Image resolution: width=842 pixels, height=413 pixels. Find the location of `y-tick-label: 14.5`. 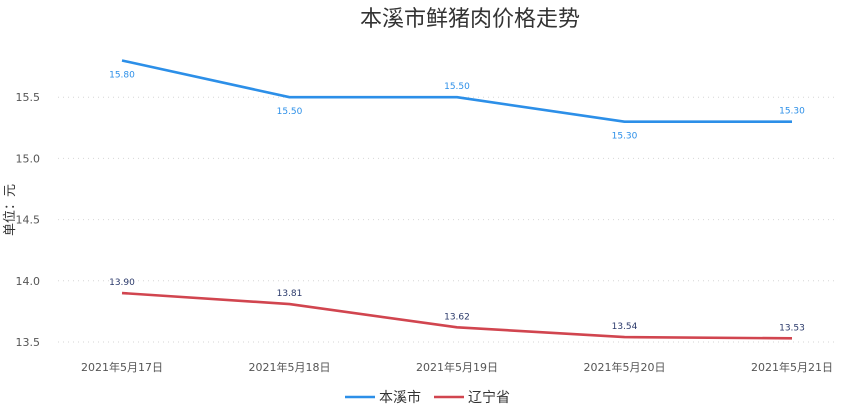

y-tick-label: 14.5 is located at coordinates (28, 220).